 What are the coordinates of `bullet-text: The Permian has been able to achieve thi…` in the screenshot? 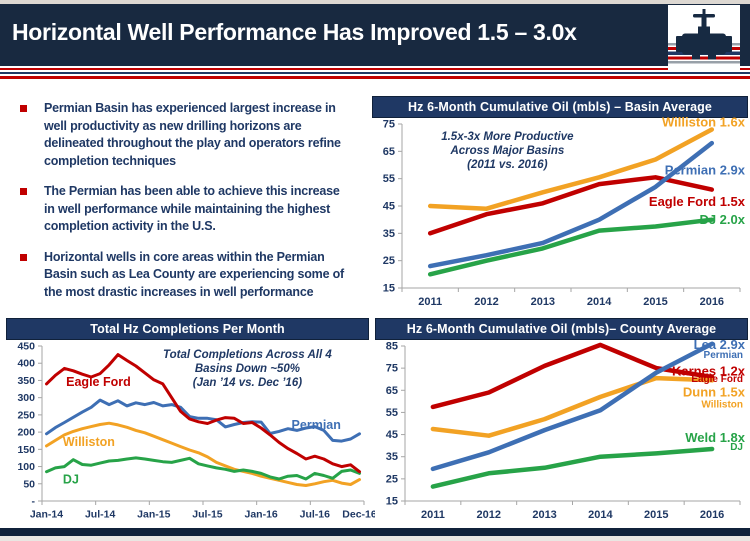 It's located at (192, 208).